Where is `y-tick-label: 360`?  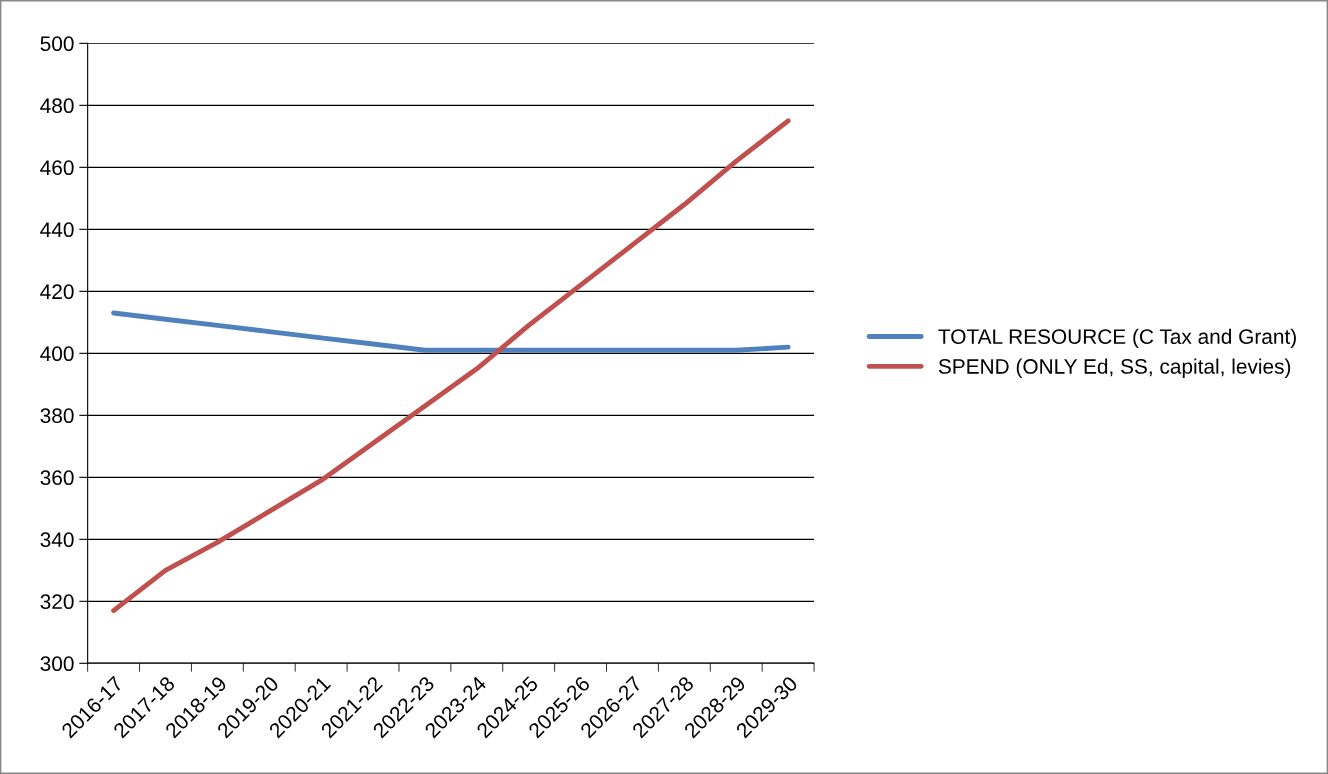
y-tick-label: 360 is located at coordinates (57, 478).